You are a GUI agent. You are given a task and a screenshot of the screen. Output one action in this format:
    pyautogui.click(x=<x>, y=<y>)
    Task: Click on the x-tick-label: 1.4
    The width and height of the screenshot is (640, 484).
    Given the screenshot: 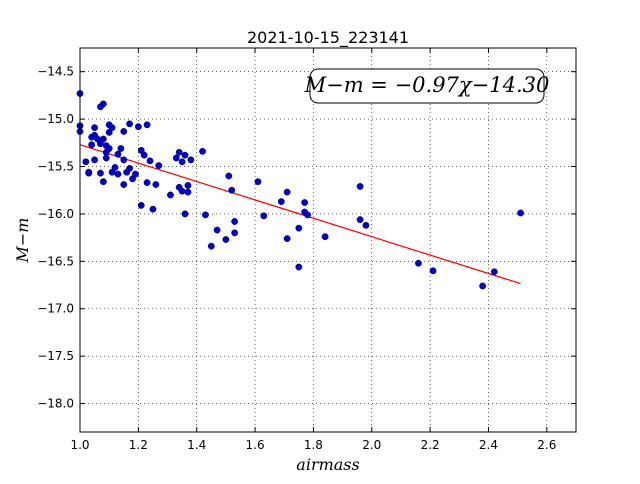 What is the action you would take?
    pyautogui.click(x=196, y=445)
    